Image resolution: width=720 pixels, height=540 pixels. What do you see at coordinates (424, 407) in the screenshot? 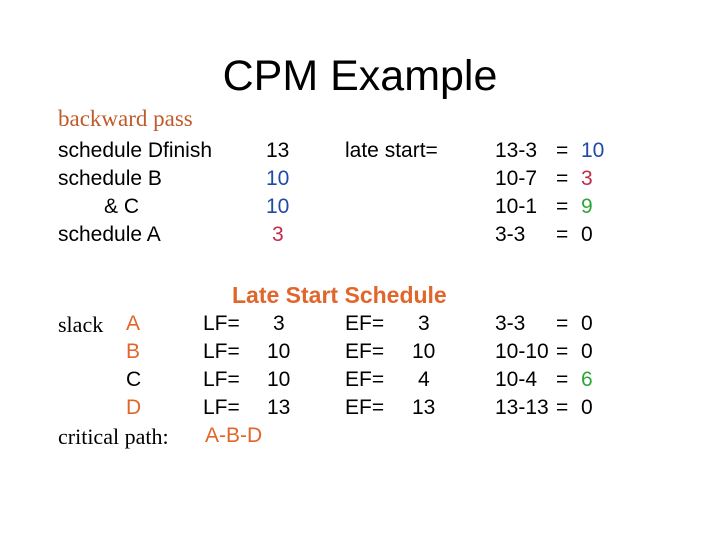
I see `ef-value: 13` at bounding box center [424, 407].